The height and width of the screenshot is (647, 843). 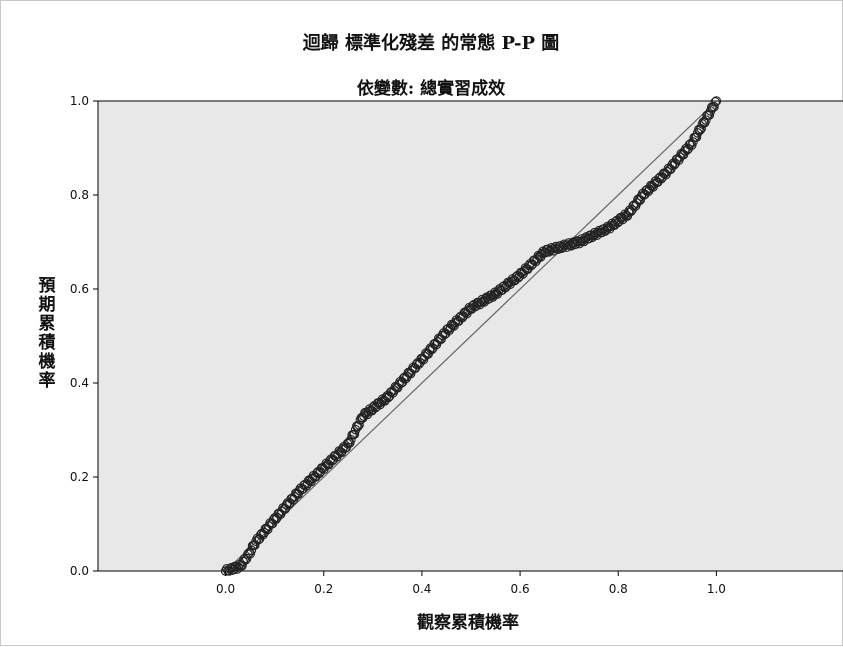 I want to click on y-tick-label: 0.0, so click(x=79, y=571).